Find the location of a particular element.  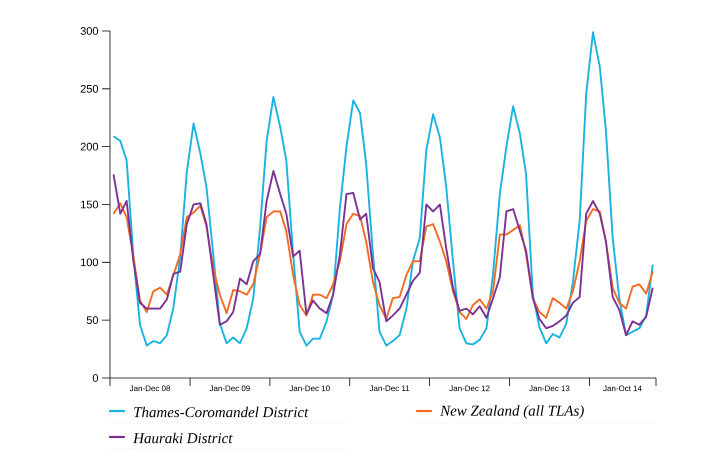

y-tick-label: 300 is located at coordinates (89, 31).